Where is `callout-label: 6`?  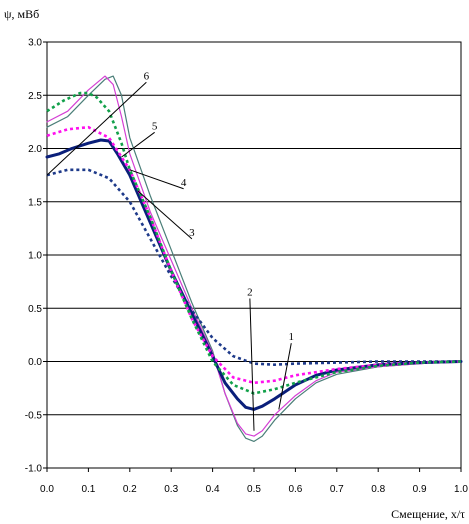
callout-label: 6 is located at coordinates (147, 76).